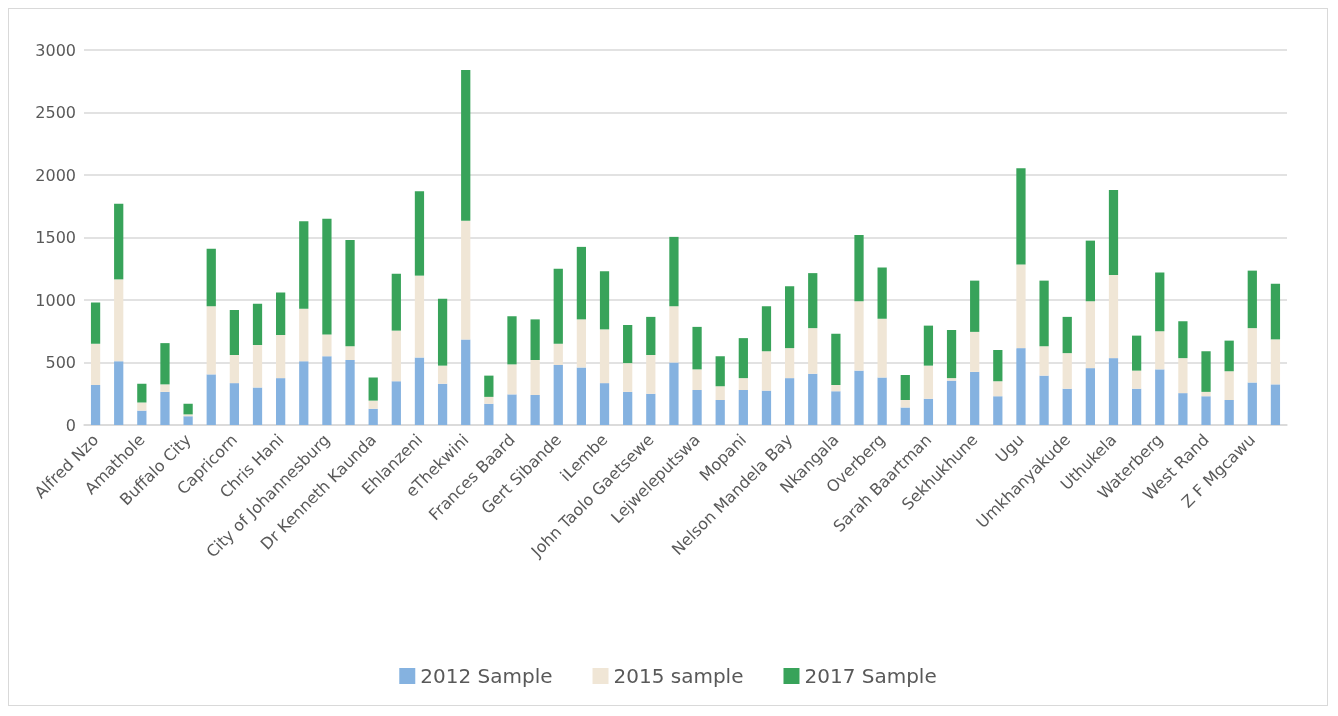  Describe the element at coordinates (870, 676) in the screenshot. I see `legend-label: 2017 Sample` at that location.